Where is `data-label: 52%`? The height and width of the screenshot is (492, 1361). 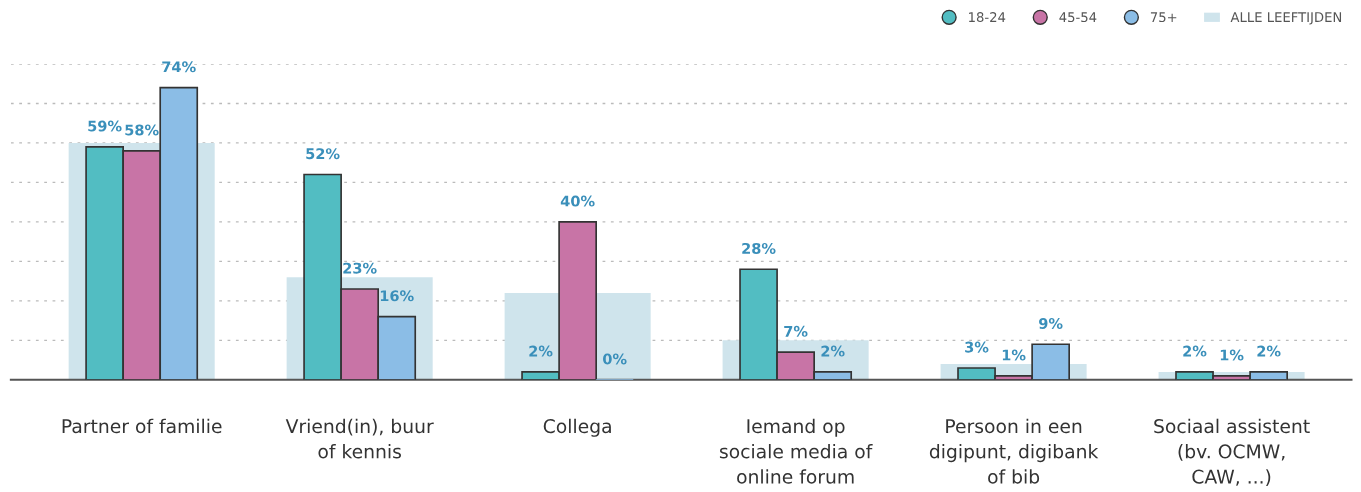 data-label: 52% is located at coordinates (323, 154).